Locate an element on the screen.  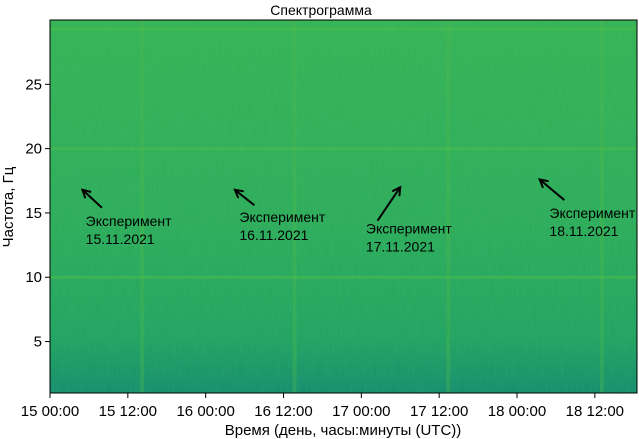
y-tick-label: 5 is located at coordinates (38, 342).